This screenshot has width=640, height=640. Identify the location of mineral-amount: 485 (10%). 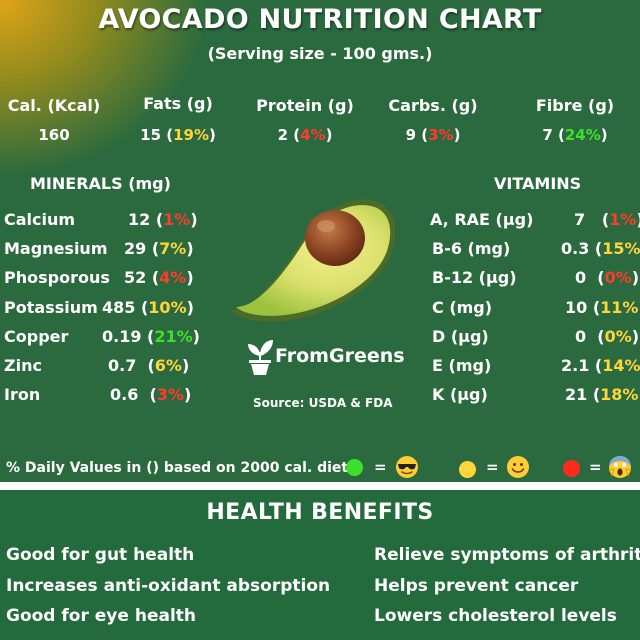
(148, 307).